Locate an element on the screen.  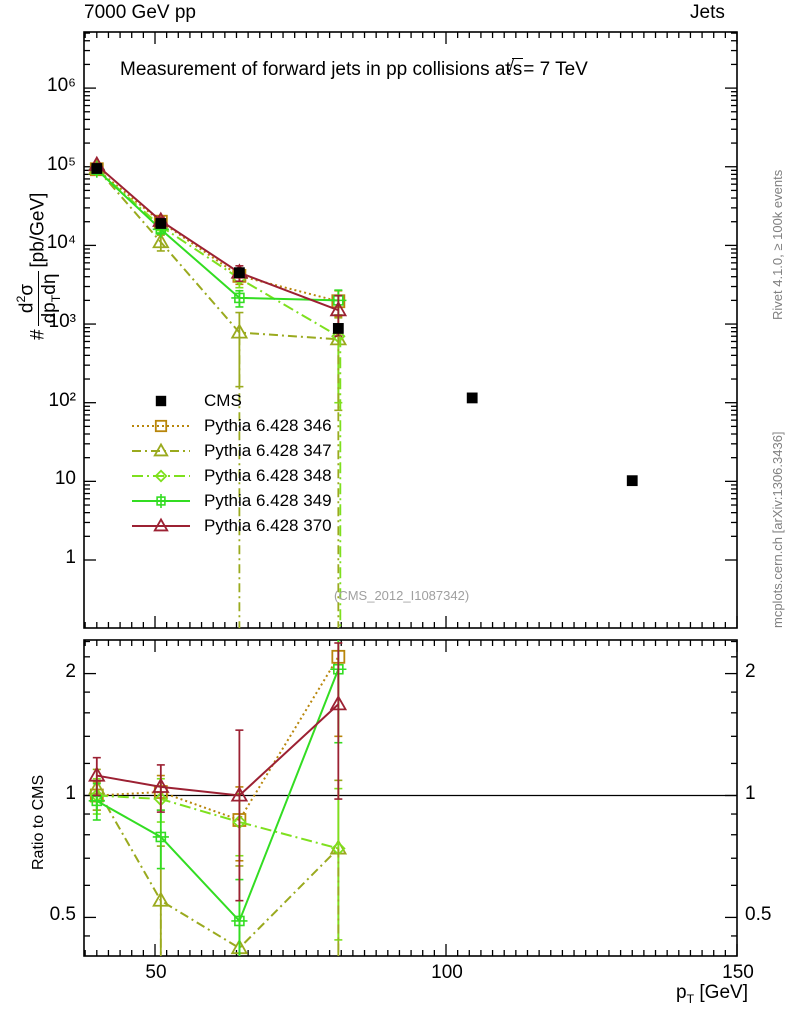
y-axis-unit: [pb/GeV] is located at coordinates (38, 230).